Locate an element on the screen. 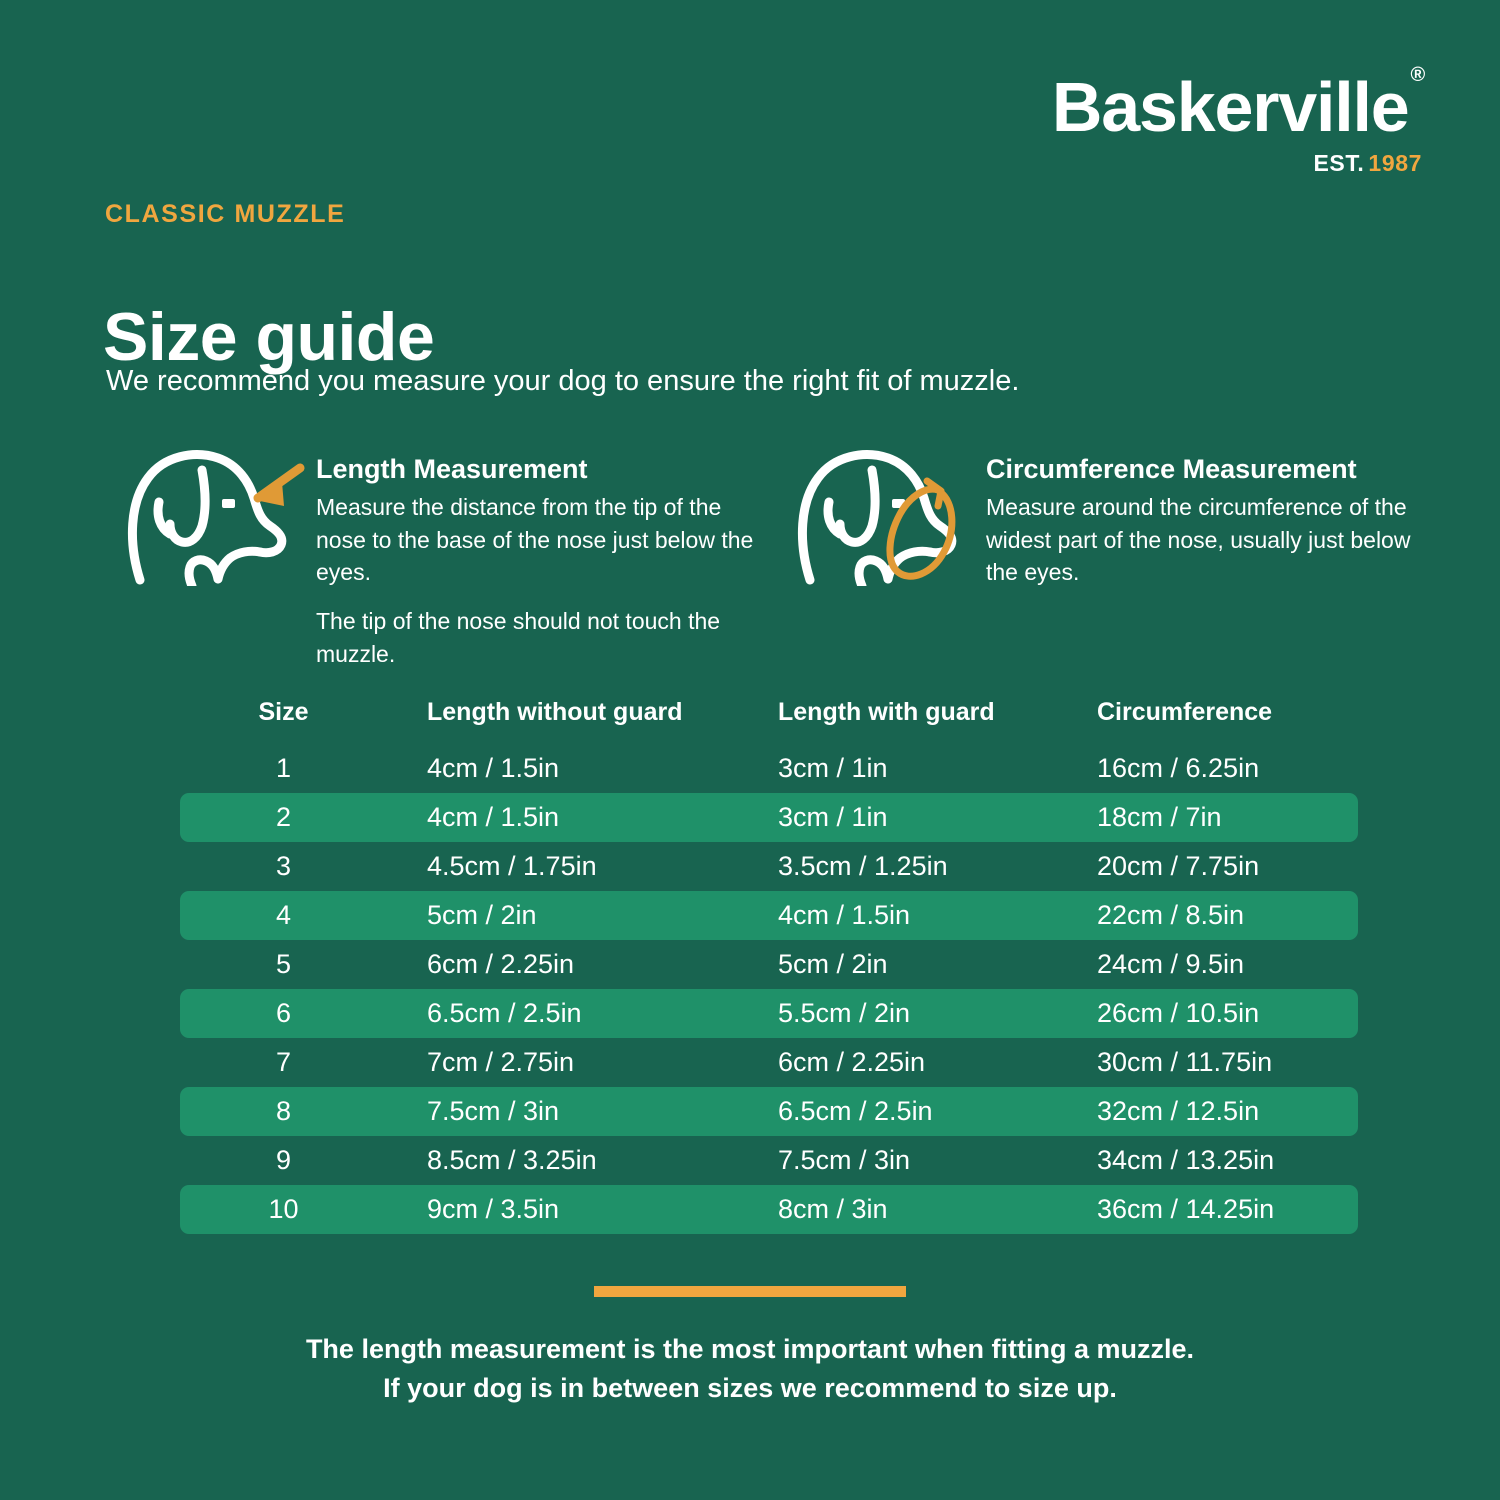 Image resolution: width=1500 pixels, height=1500 pixels. cell-length-with-guard: 5cm / 2in is located at coordinates (833, 964).